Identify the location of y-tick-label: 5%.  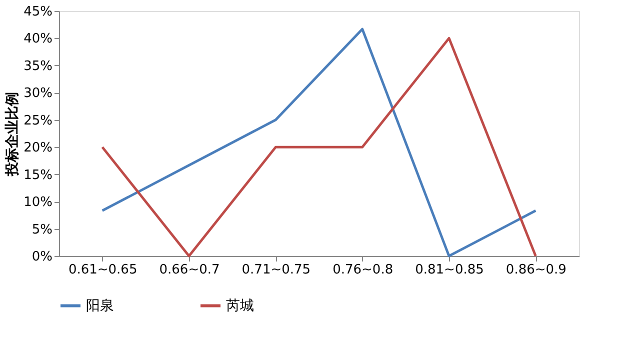
(42, 230).